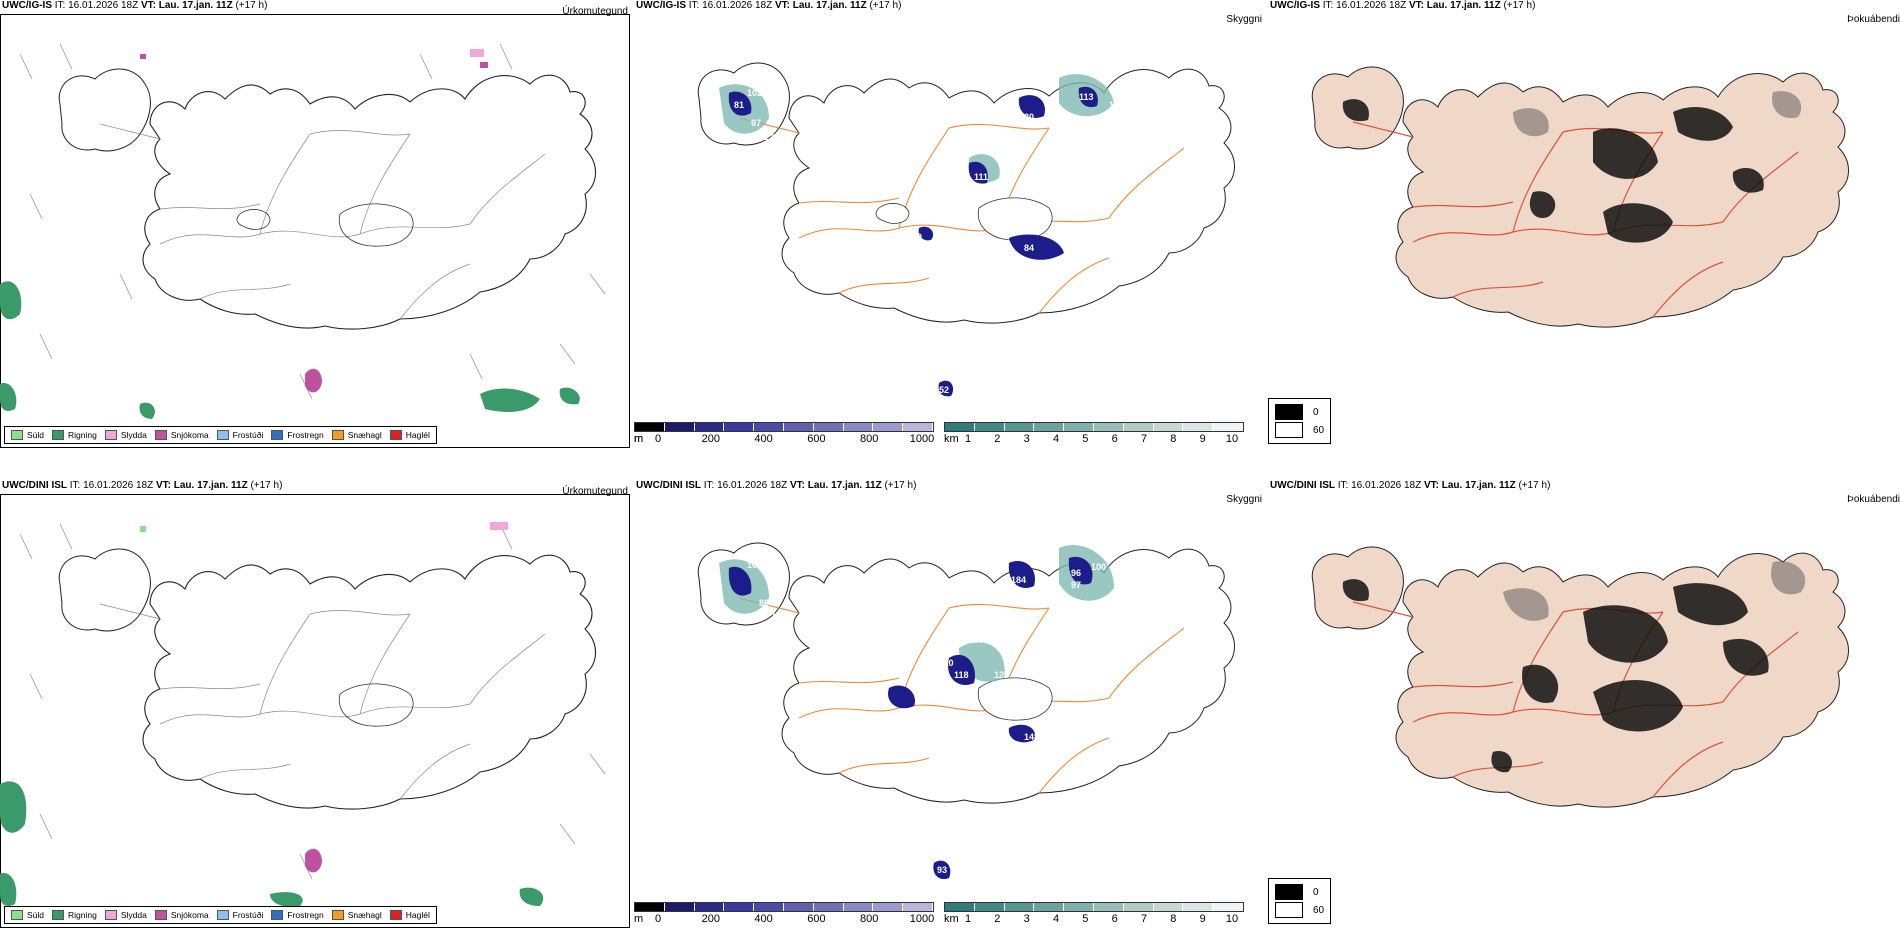 The width and height of the screenshot is (1900, 950). I want to click on legend-item: Snæhagl, so click(356, 435).